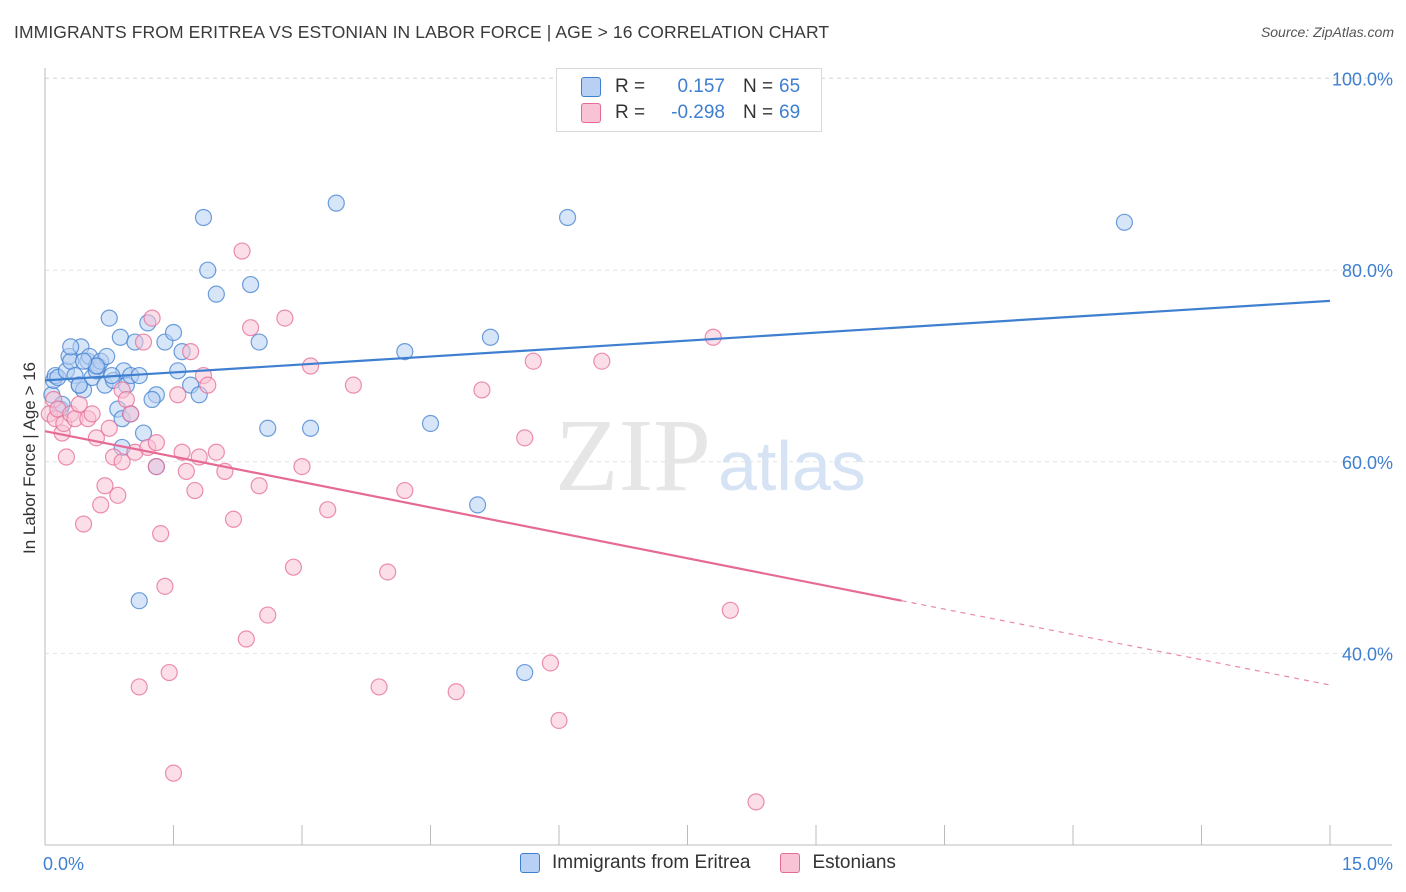 The image size is (1406, 892). I want to click on legend-row-estonians: R = -0.298 N = 69, so click(690, 113).